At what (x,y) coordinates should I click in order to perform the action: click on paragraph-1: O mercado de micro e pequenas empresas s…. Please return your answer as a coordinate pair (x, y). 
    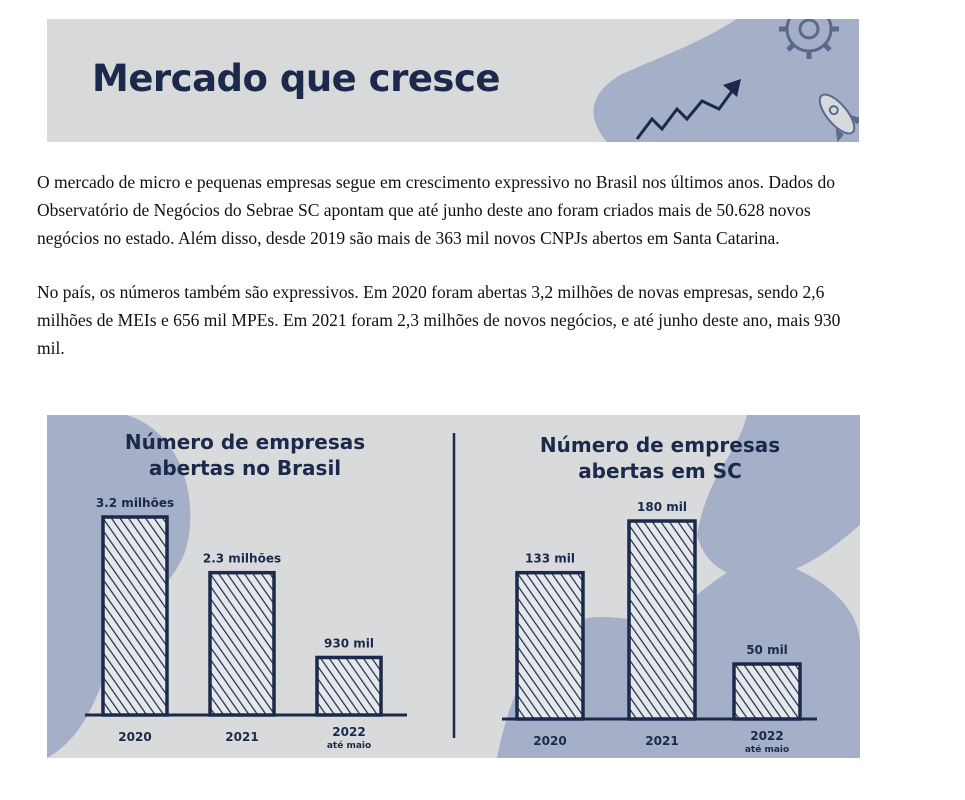
    Looking at the image, I should click on (436, 210).